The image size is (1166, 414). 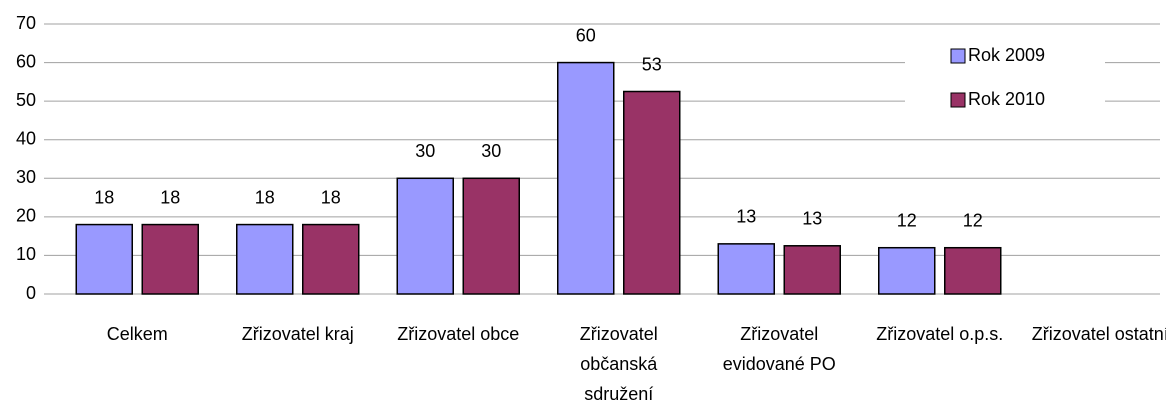 I want to click on x-tick-label-line: Zřizovatel kraj, so click(x=298, y=334).